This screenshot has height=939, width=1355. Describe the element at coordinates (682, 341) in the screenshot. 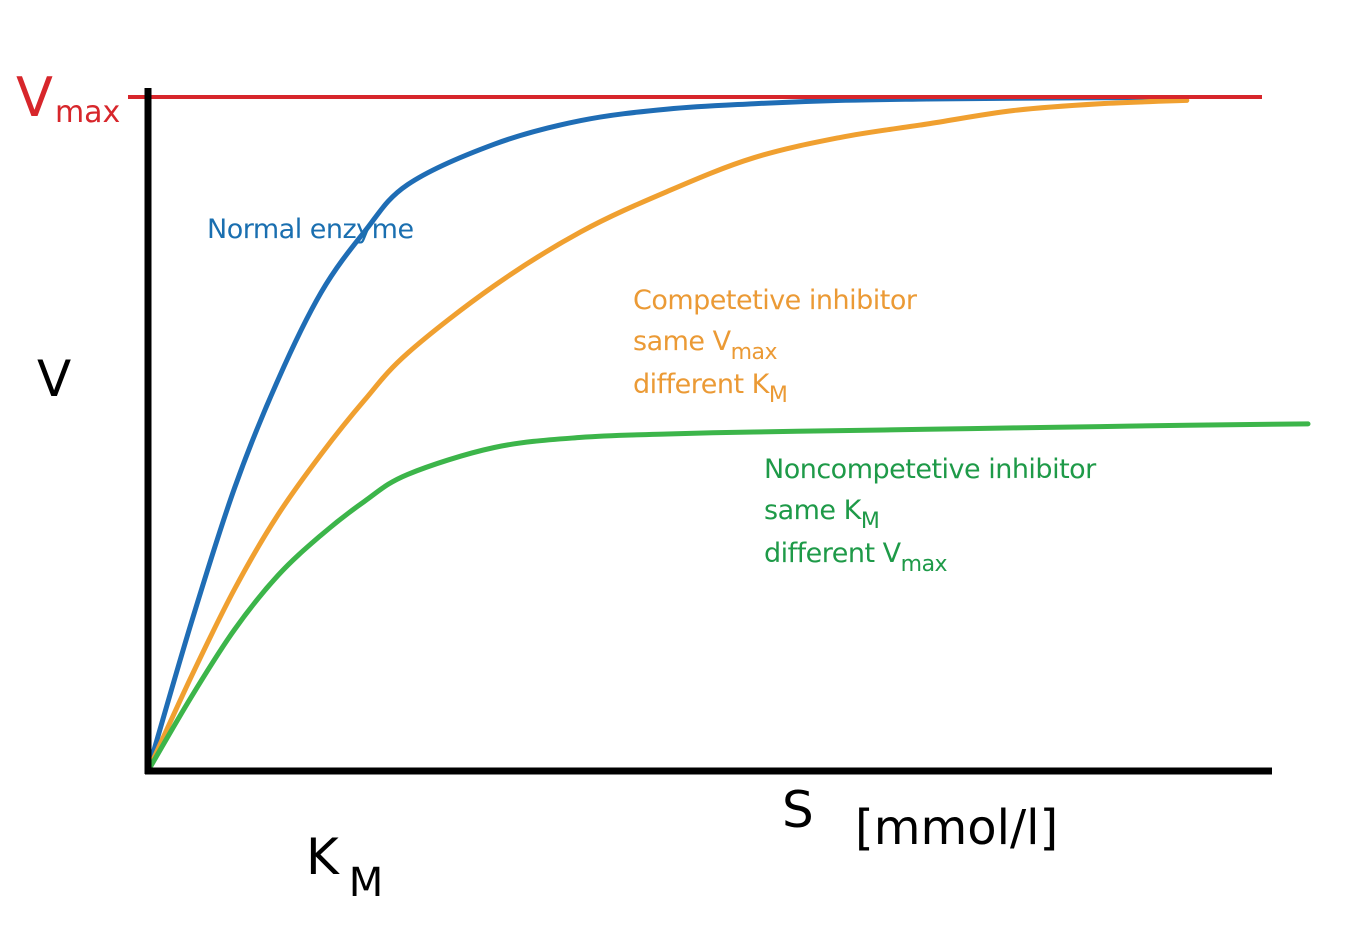

I see `competitive-line2-main: same V` at that location.